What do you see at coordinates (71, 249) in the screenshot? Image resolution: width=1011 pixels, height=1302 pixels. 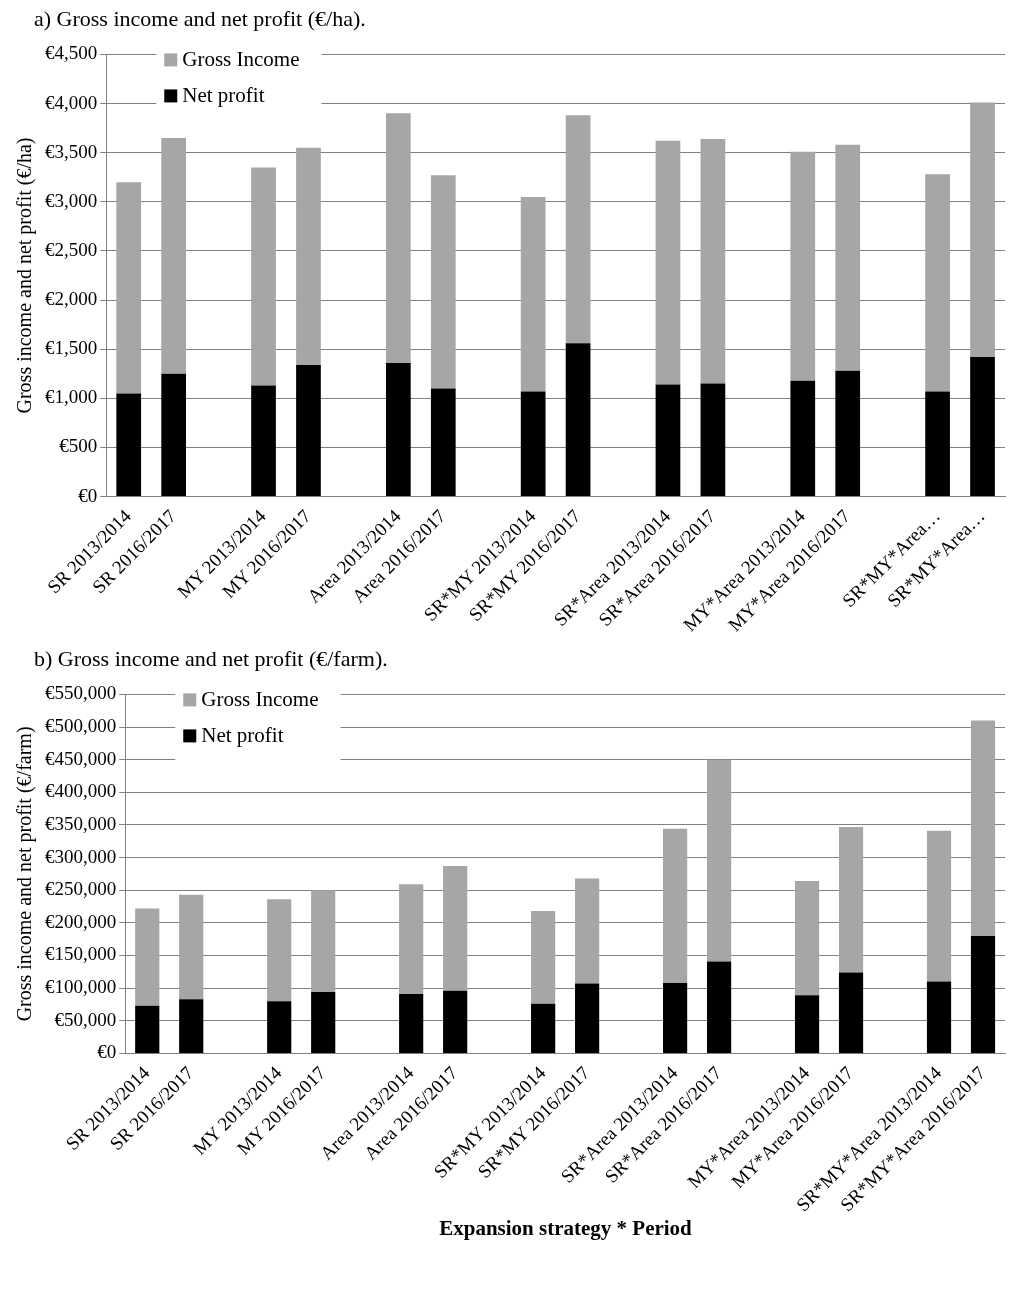 I see `y-tick-label: €2,500` at bounding box center [71, 249].